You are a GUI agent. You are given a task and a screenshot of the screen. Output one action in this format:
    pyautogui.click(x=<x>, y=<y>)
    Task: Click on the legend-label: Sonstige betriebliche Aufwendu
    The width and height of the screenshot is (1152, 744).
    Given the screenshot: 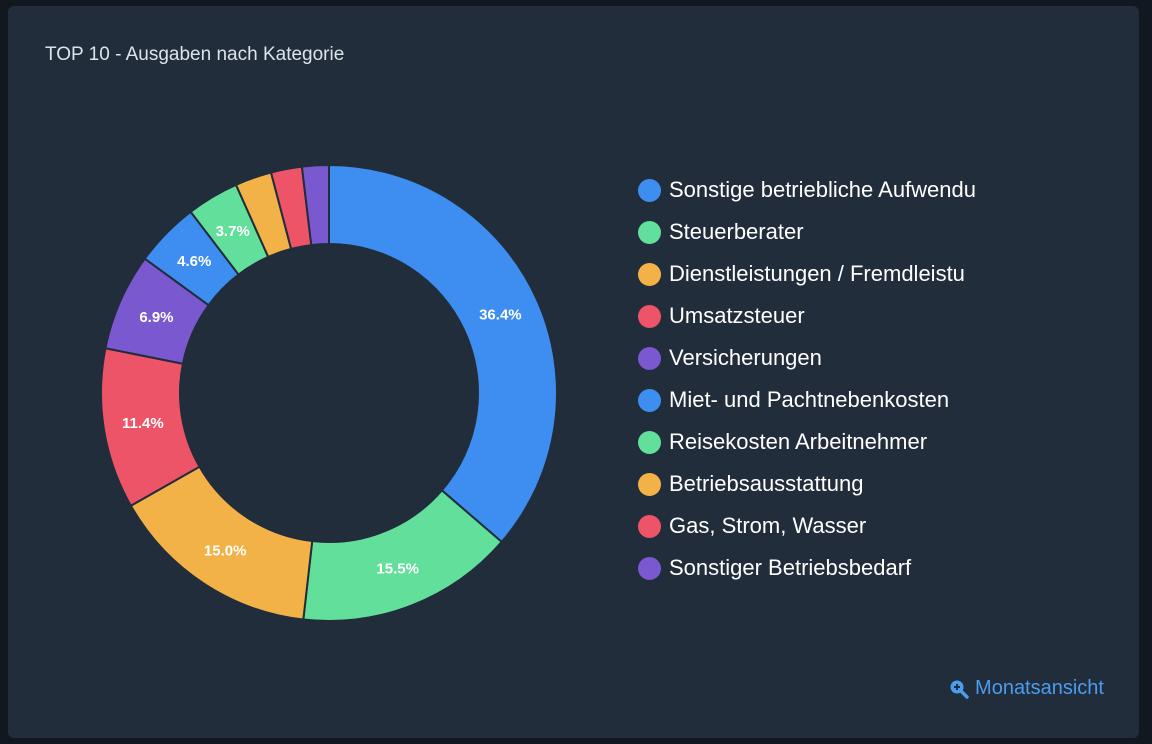 What is the action you would take?
    pyautogui.click(x=822, y=189)
    